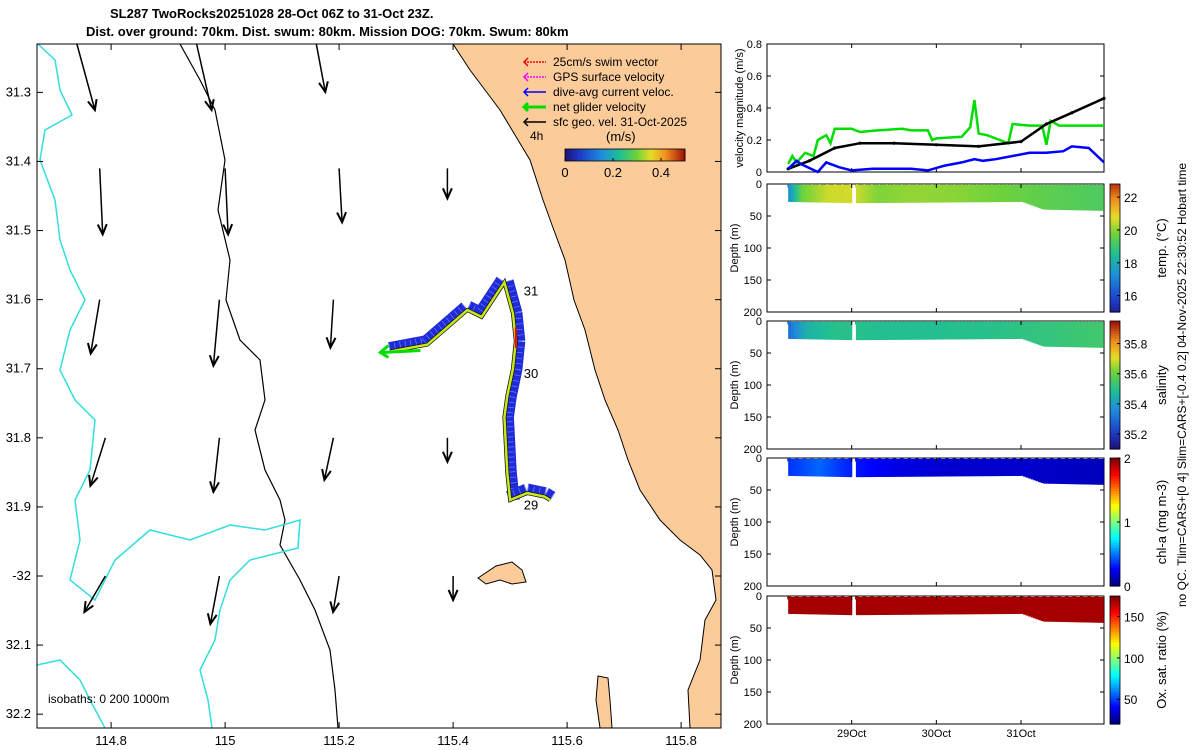 The width and height of the screenshot is (1200, 750). Describe the element at coordinates (531, 397) in the screenshot. I see `day-labels: 31 30 29` at that location.